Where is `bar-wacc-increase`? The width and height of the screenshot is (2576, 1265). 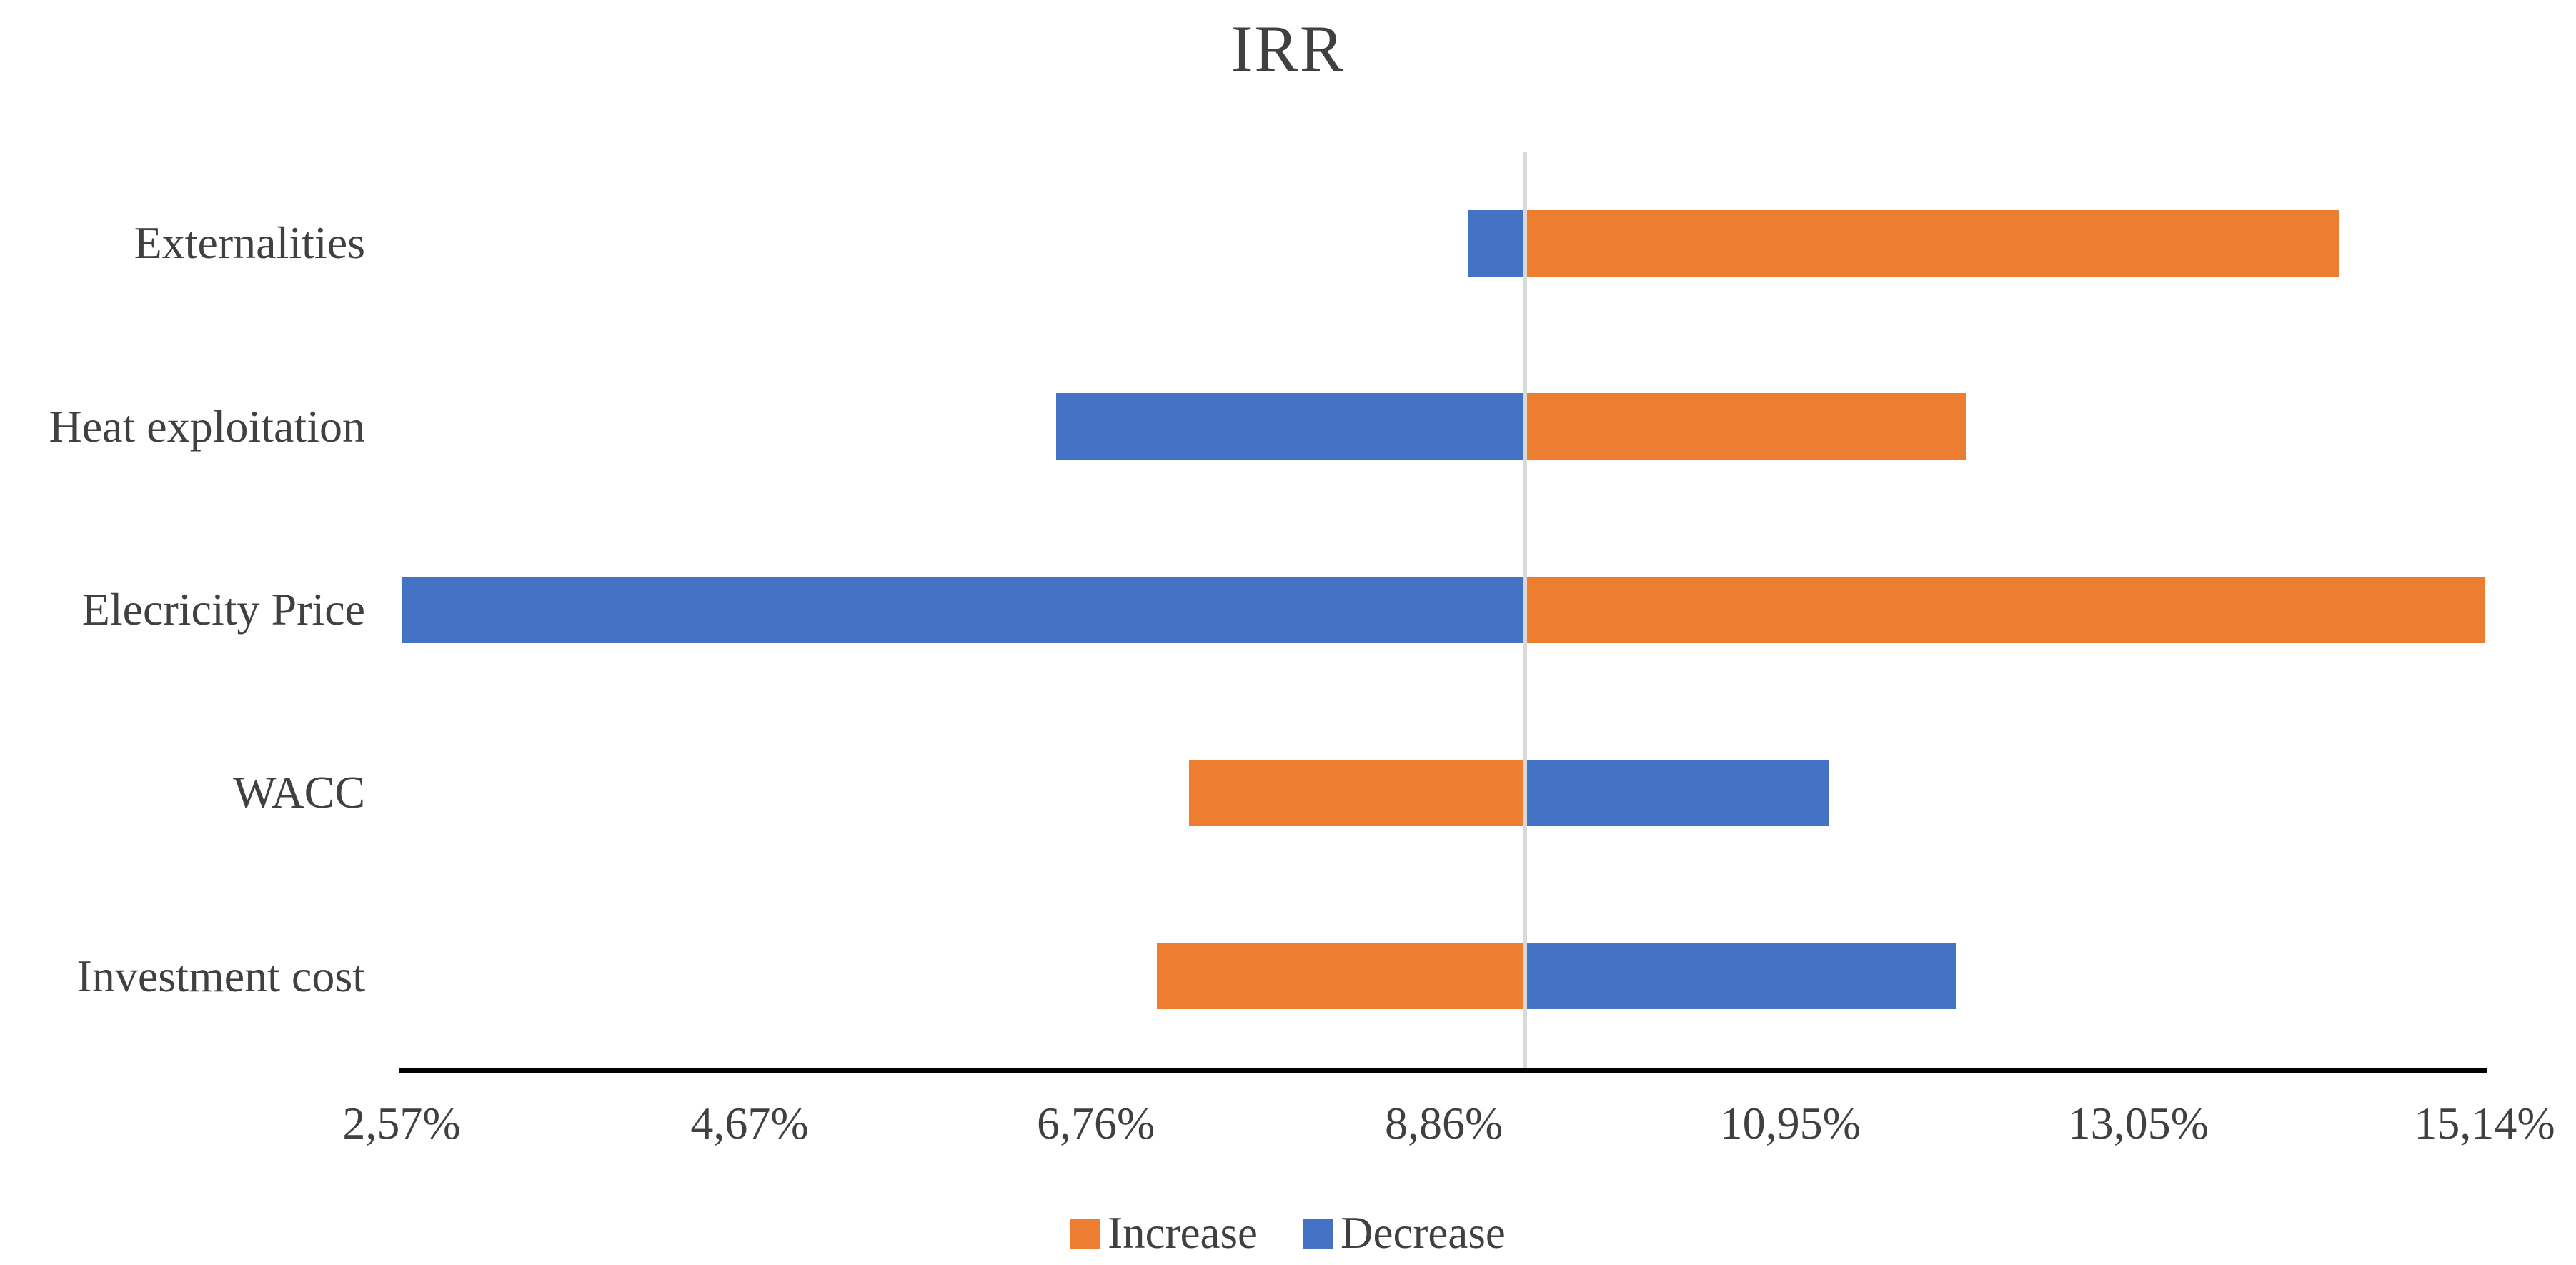 bar-wacc-increase is located at coordinates (1357, 792).